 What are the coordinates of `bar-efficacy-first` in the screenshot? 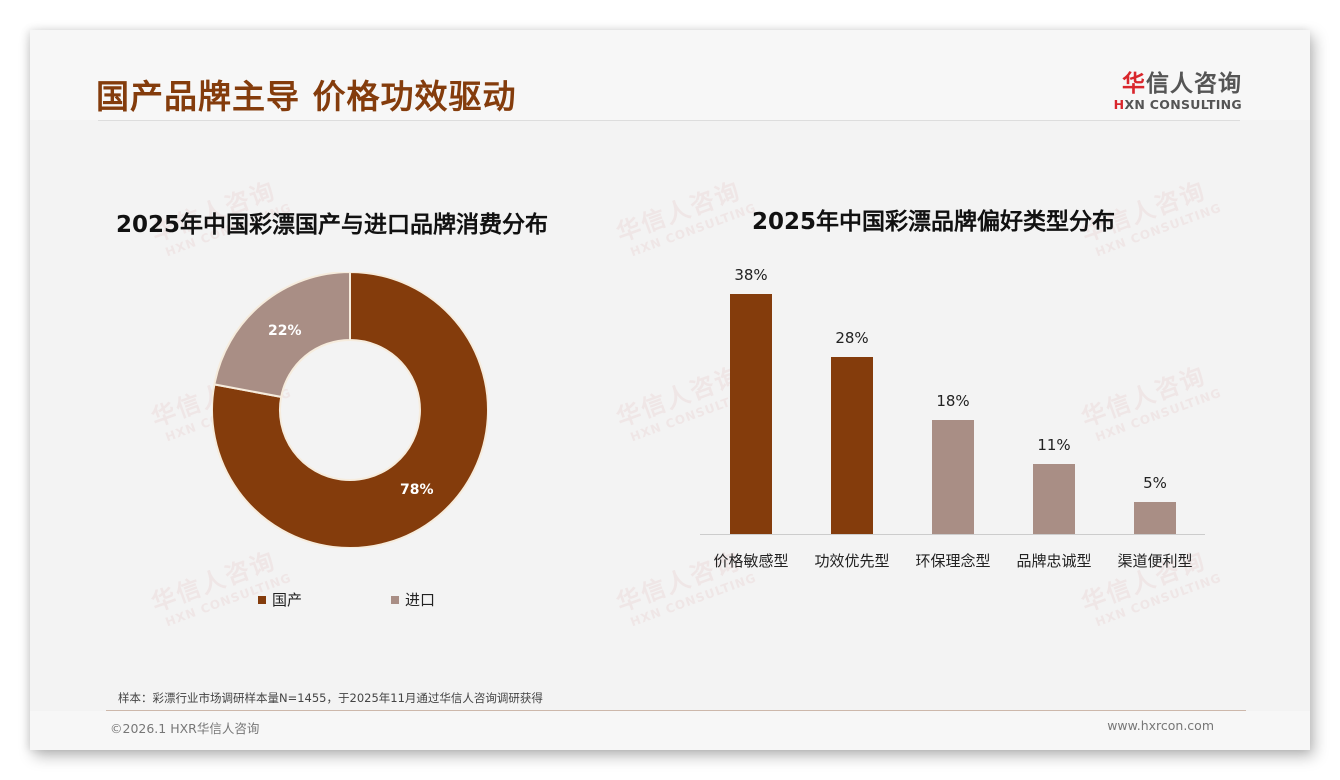 It's located at (852, 445).